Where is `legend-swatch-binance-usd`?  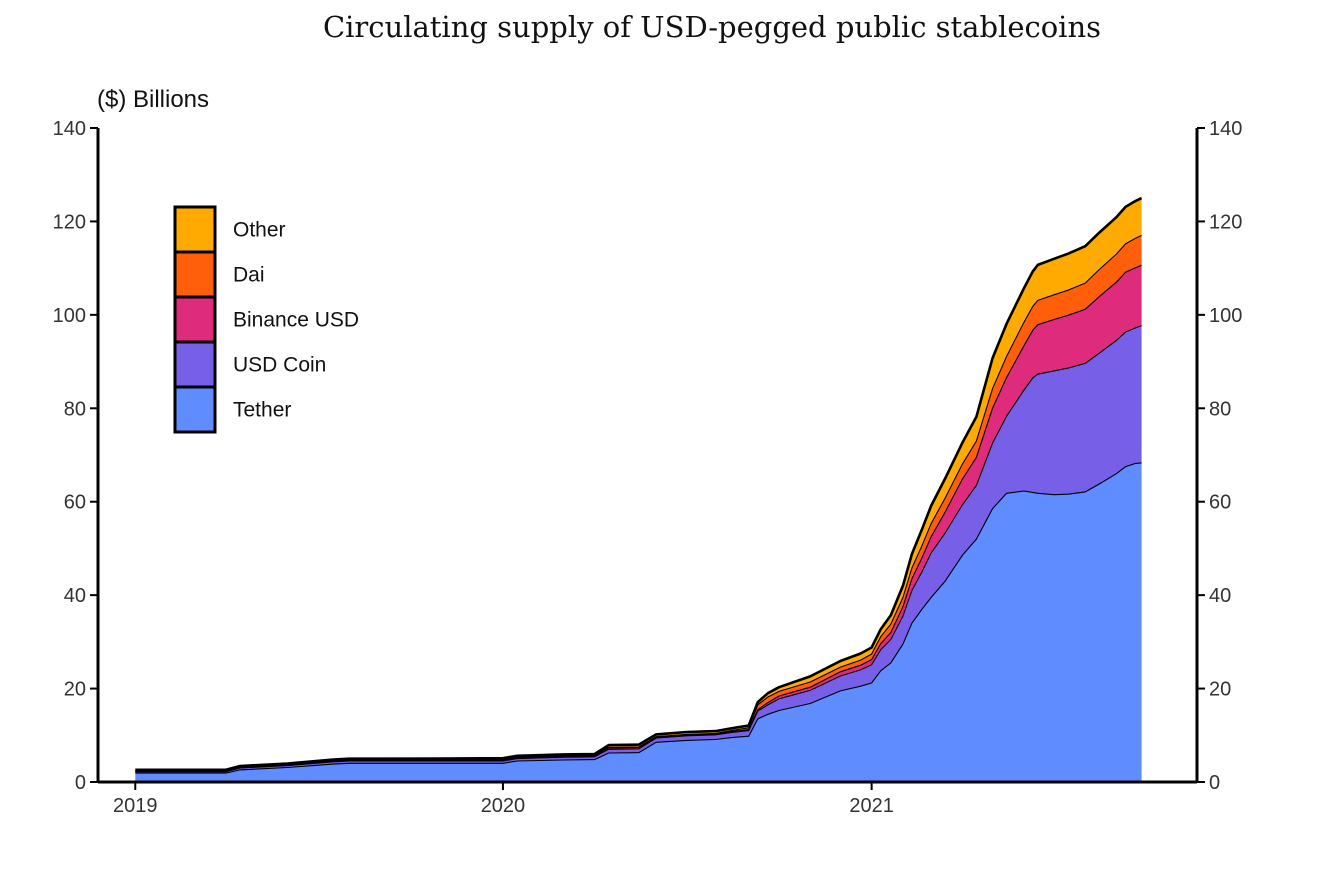
legend-swatch-binance-usd is located at coordinates (195, 319).